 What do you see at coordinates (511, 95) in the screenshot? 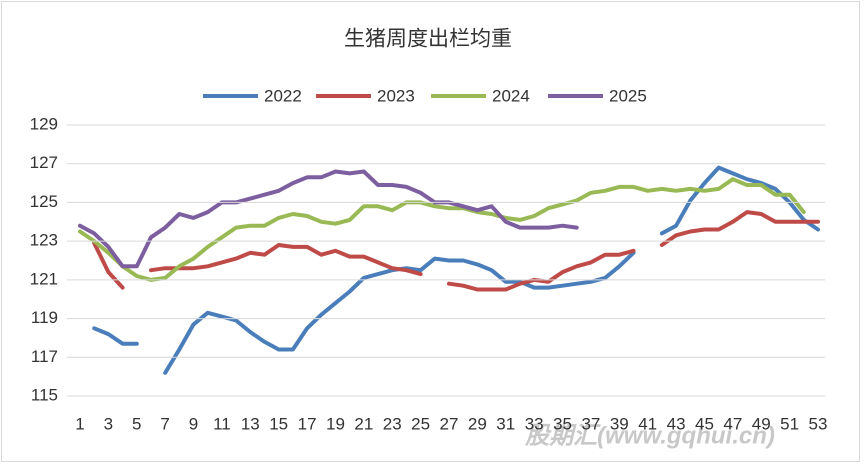
I see `legend-label: 2024` at bounding box center [511, 95].